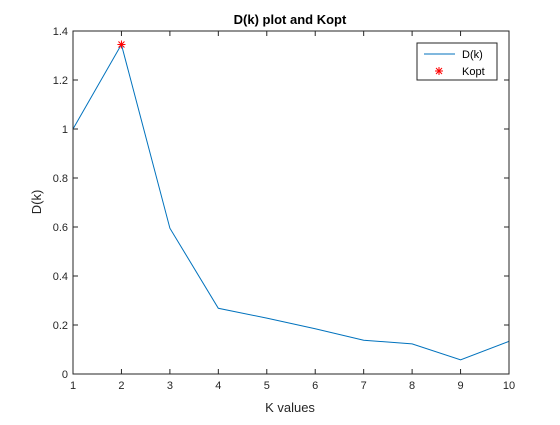 The width and height of the screenshot is (560, 425). Describe the element at coordinates (60, 32) in the screenshot. I see `y-tick-label: 1.4` at that location.